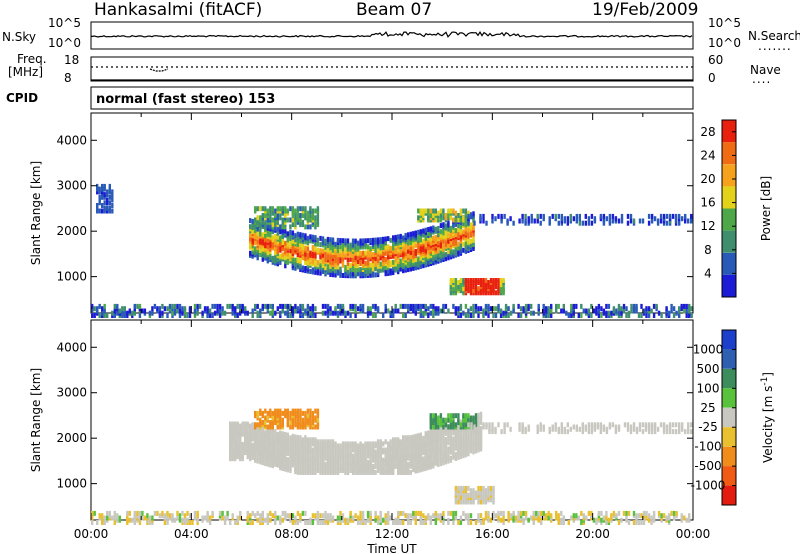  Describe the element at coordinates (729, 153) in the screenshot. I see `power-colorbar-segment` at that location.